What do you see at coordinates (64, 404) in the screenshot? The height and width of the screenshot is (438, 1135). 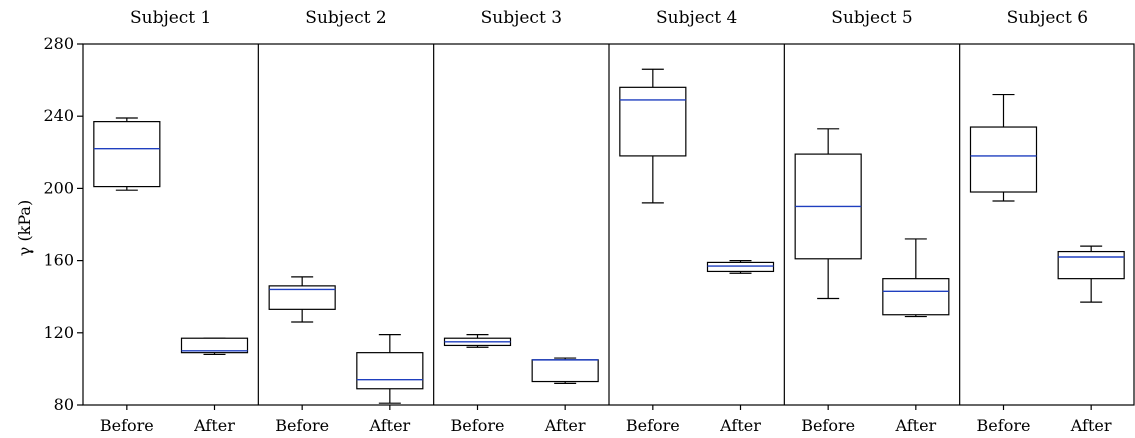 I see `y-tick-label: 80` at bounding box center [64, 404].